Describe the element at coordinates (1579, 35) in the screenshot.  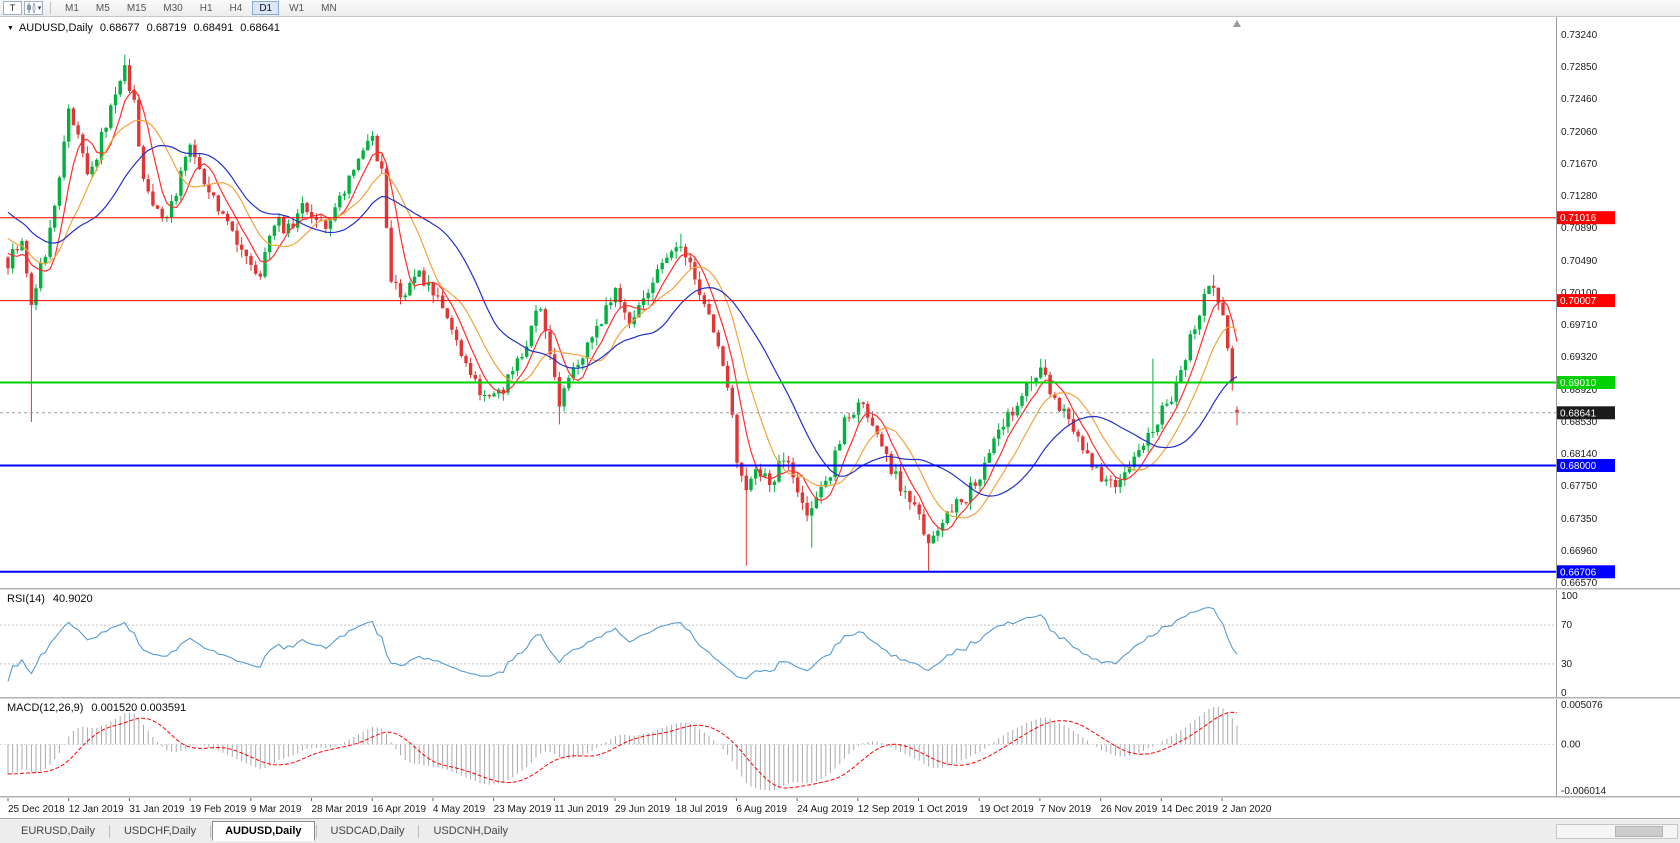
I see `svg-text: 0.73240` at that location.